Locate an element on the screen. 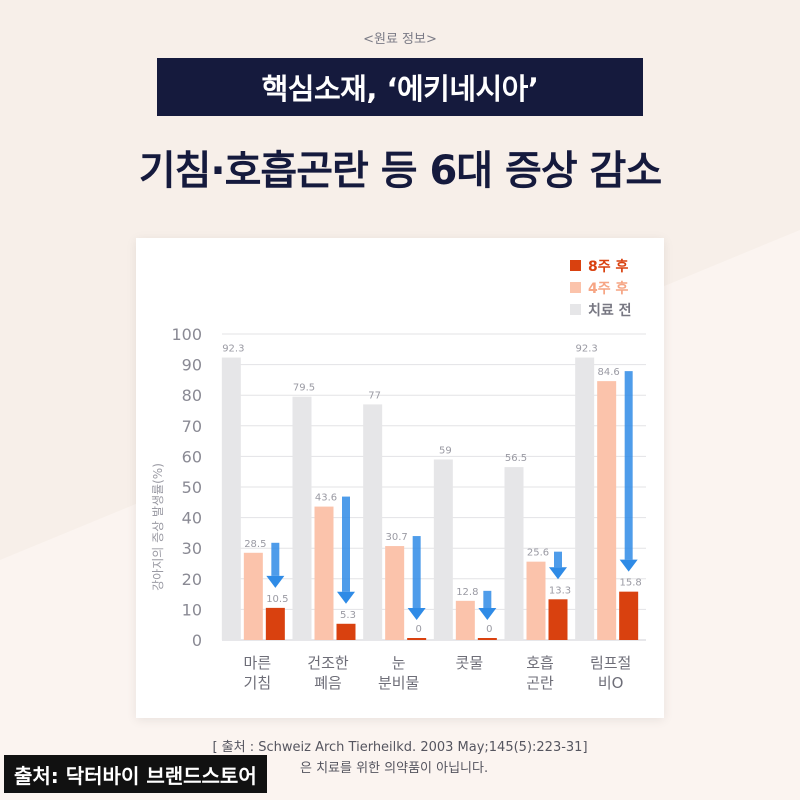 The width and height of the screenshot is (800, 800). legend-label: 치료 전 is located at coordinates (610, 310).